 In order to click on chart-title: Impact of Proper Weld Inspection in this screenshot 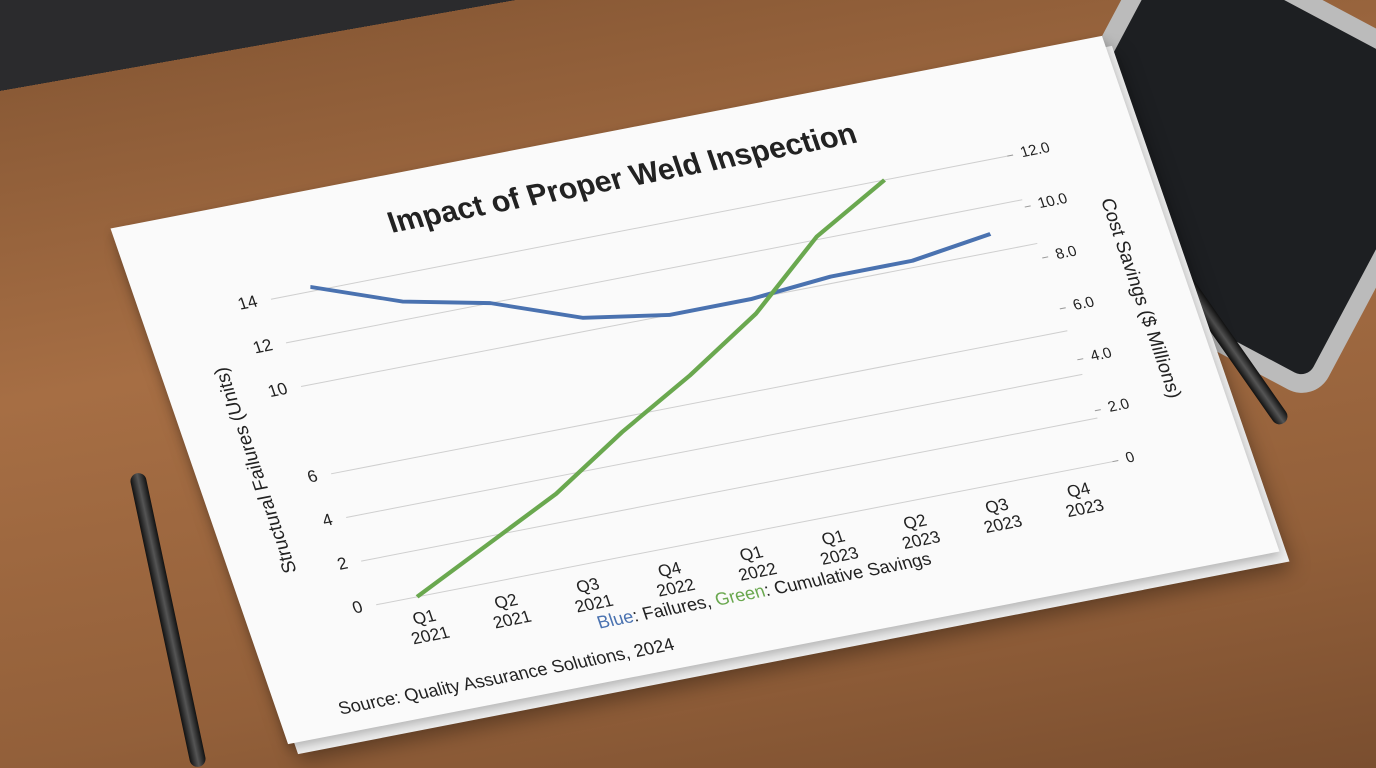, I will do `click(622, 178)`.